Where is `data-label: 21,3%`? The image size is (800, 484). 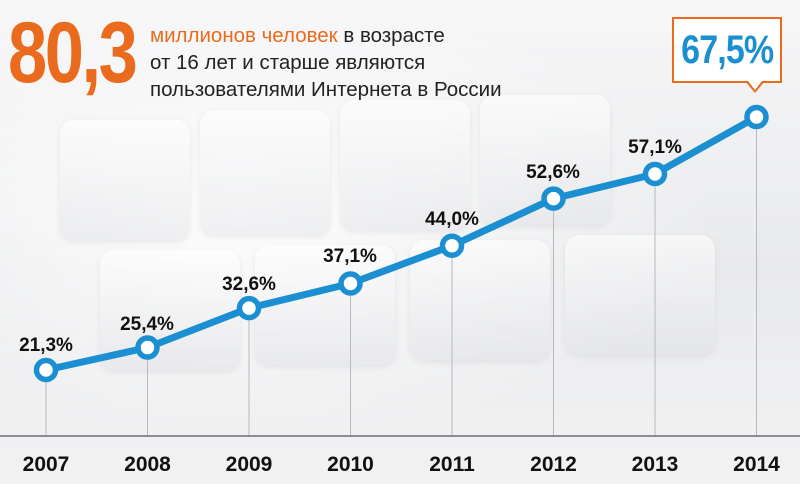 data-label: 21,3% is located at coordinates (46, 345).